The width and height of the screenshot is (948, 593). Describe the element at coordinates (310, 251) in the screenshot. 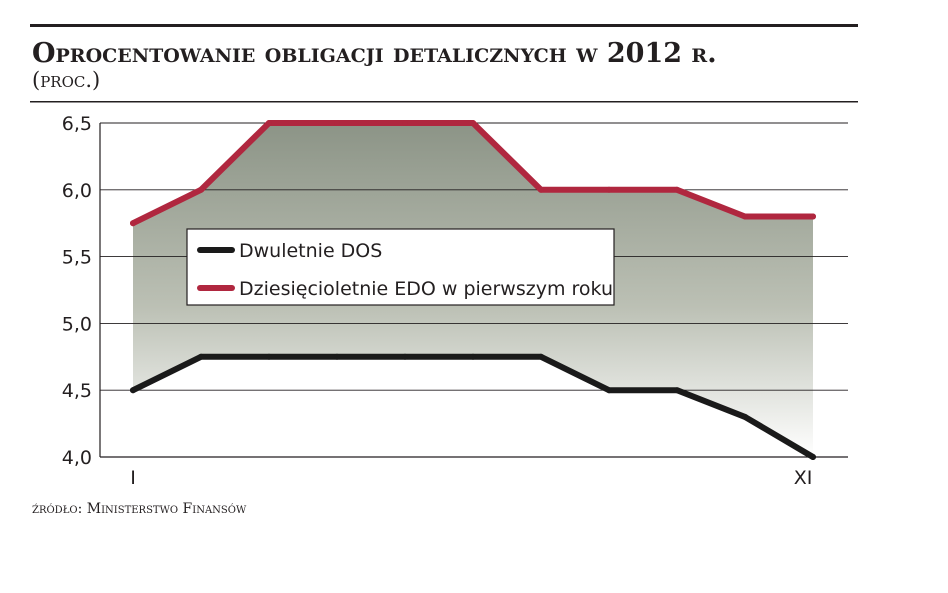

I see `legend-label-dos: Dwuletnie DOS` at that location.